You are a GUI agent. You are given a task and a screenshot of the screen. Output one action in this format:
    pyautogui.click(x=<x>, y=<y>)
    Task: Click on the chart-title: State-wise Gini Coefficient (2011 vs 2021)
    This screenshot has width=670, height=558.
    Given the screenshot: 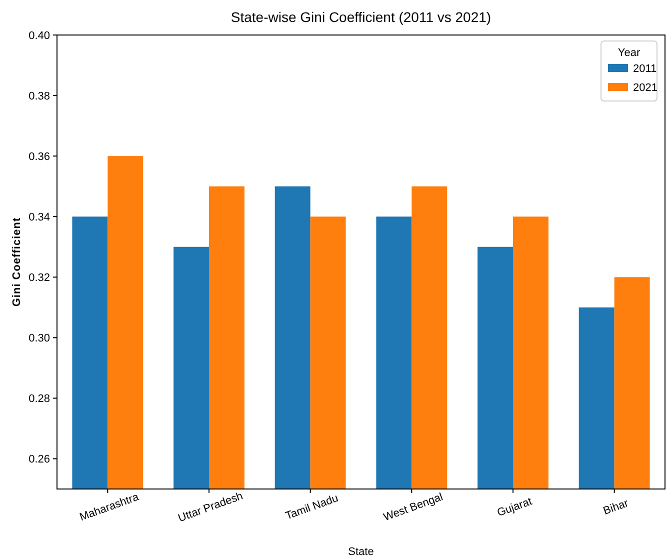 What is the action you would take?
    pyautogui.click(x=361, y=17)
    